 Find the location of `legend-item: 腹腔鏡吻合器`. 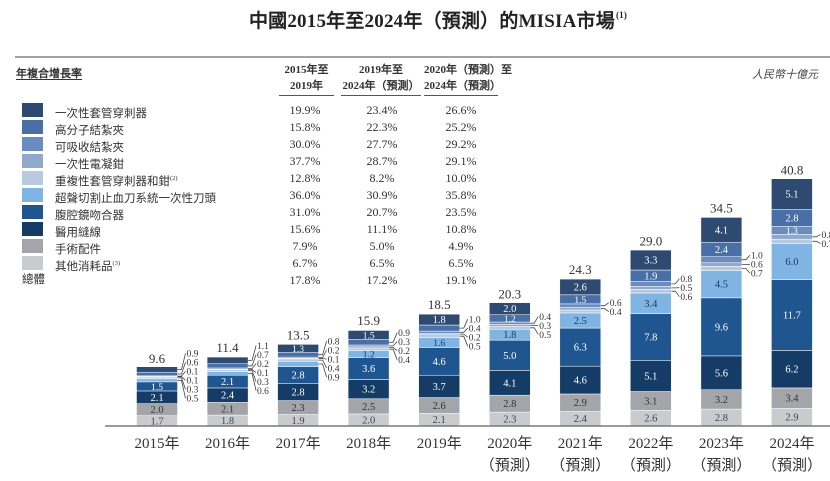

legend-item: 腹腔鏡吻合器 is located at coordinates (89, 214).